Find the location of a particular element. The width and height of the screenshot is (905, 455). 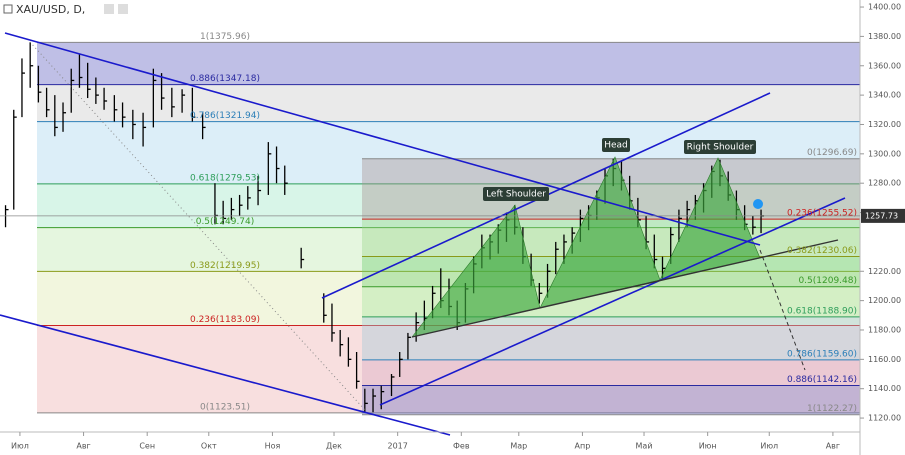

y-tick-label: 1280.00 is located at coordinates (884, 183).